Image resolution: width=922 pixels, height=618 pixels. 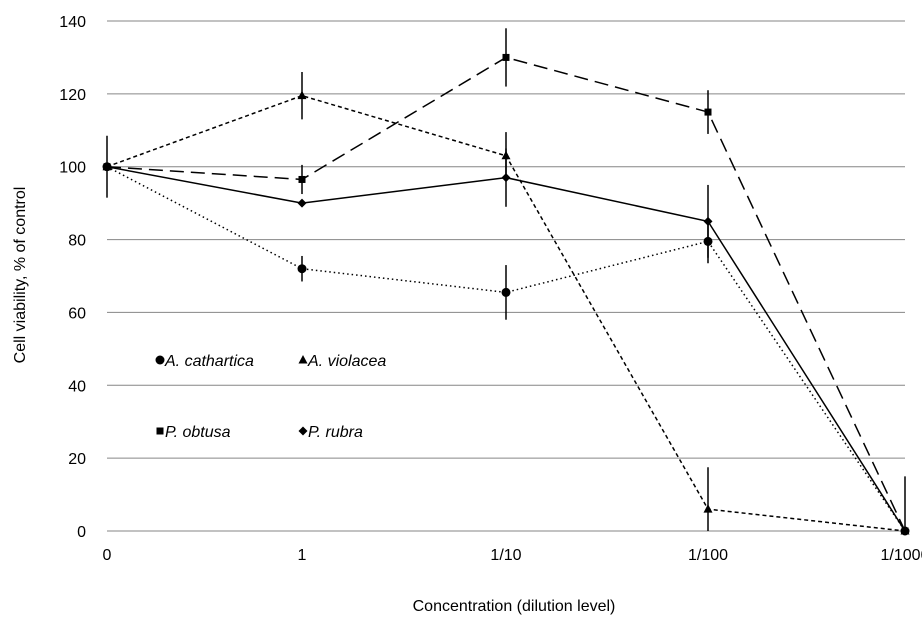 What do you see at coordinates (72, 95) in the screenshot?
I see `y-tick-label: 120` at bounding box center [72, 95].